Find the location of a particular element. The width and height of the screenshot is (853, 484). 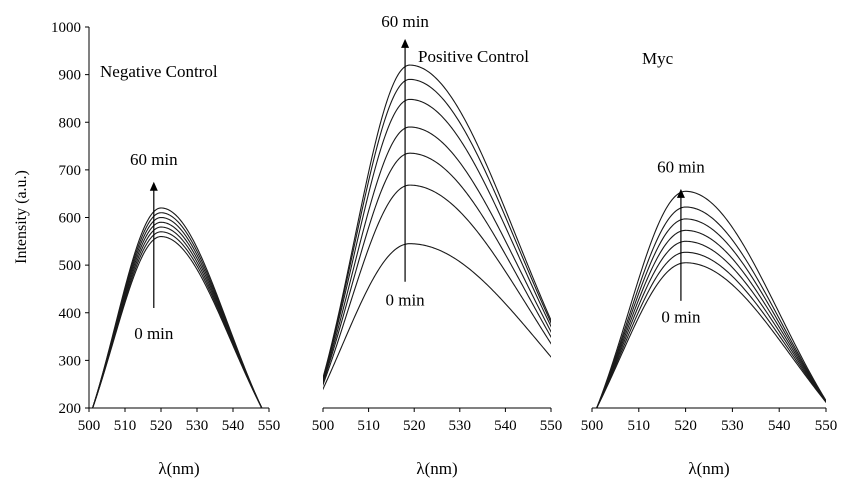

y-tick-label: 900 is located at coordinates (70, 76).